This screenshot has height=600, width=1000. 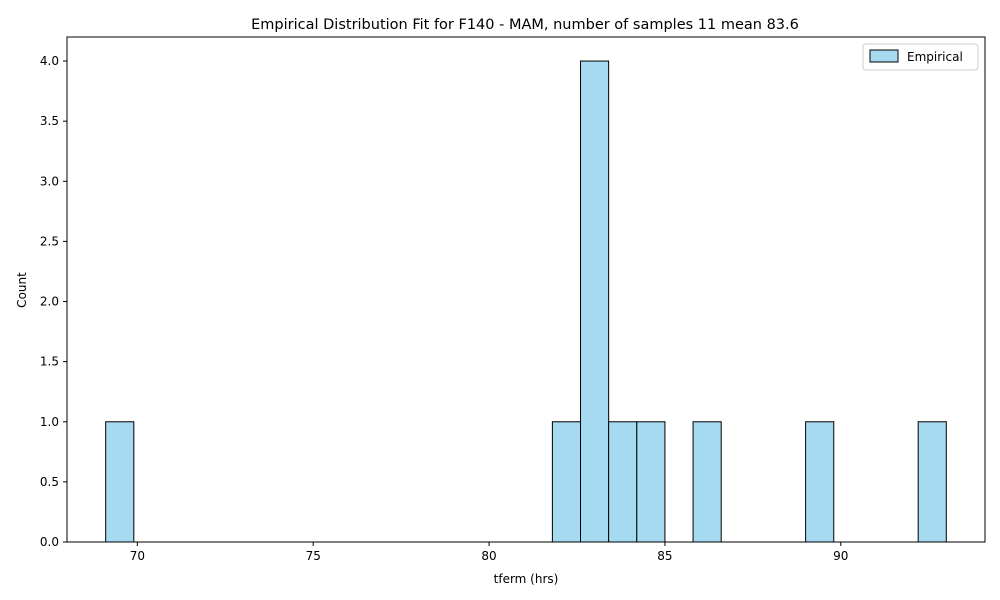 I want to click on x-tick-label: 85, so click(x=664, y=556).